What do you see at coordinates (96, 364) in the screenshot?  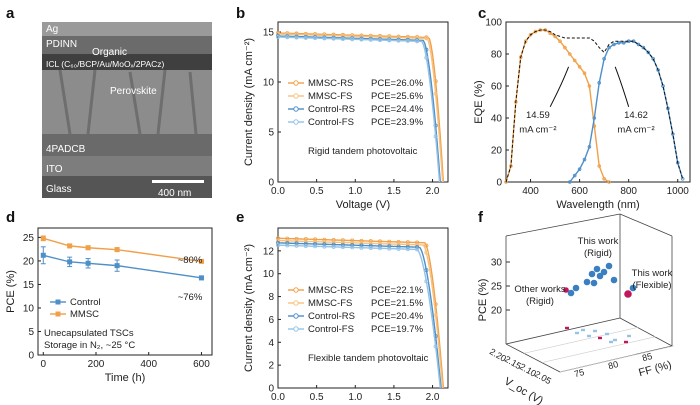 I see `x-tick-label: 200` at bounding box center [96, 364].